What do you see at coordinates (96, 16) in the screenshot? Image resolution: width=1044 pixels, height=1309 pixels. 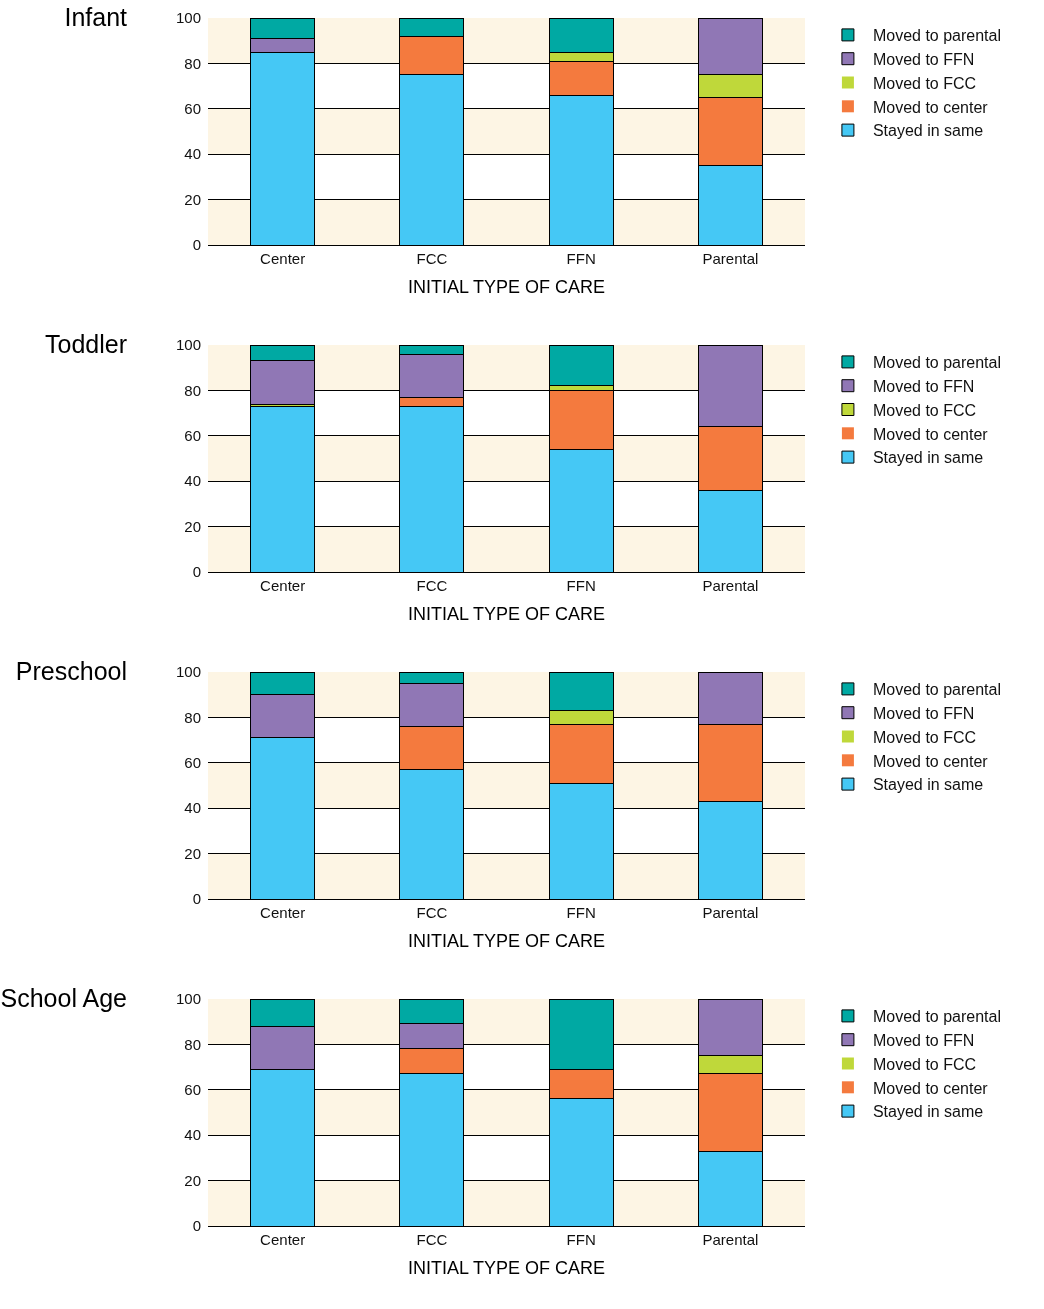 I see `chart-title: Infant` at bounding box center [96, 16].